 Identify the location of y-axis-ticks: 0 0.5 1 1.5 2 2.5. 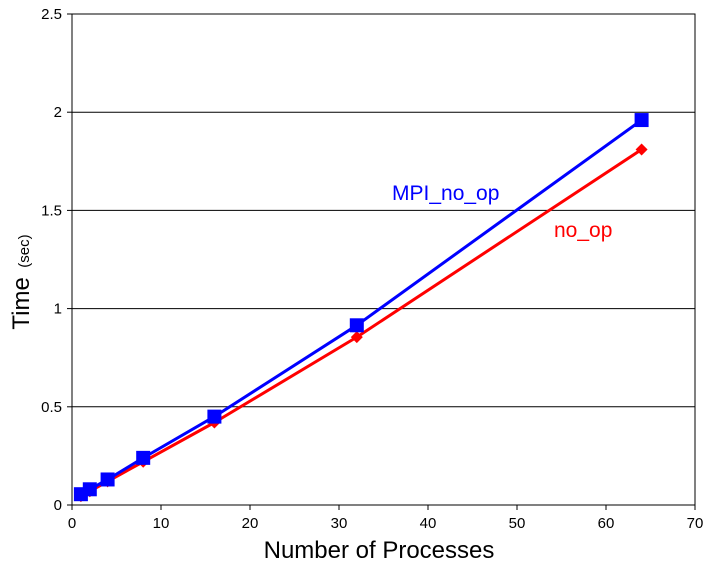
(56, 260).